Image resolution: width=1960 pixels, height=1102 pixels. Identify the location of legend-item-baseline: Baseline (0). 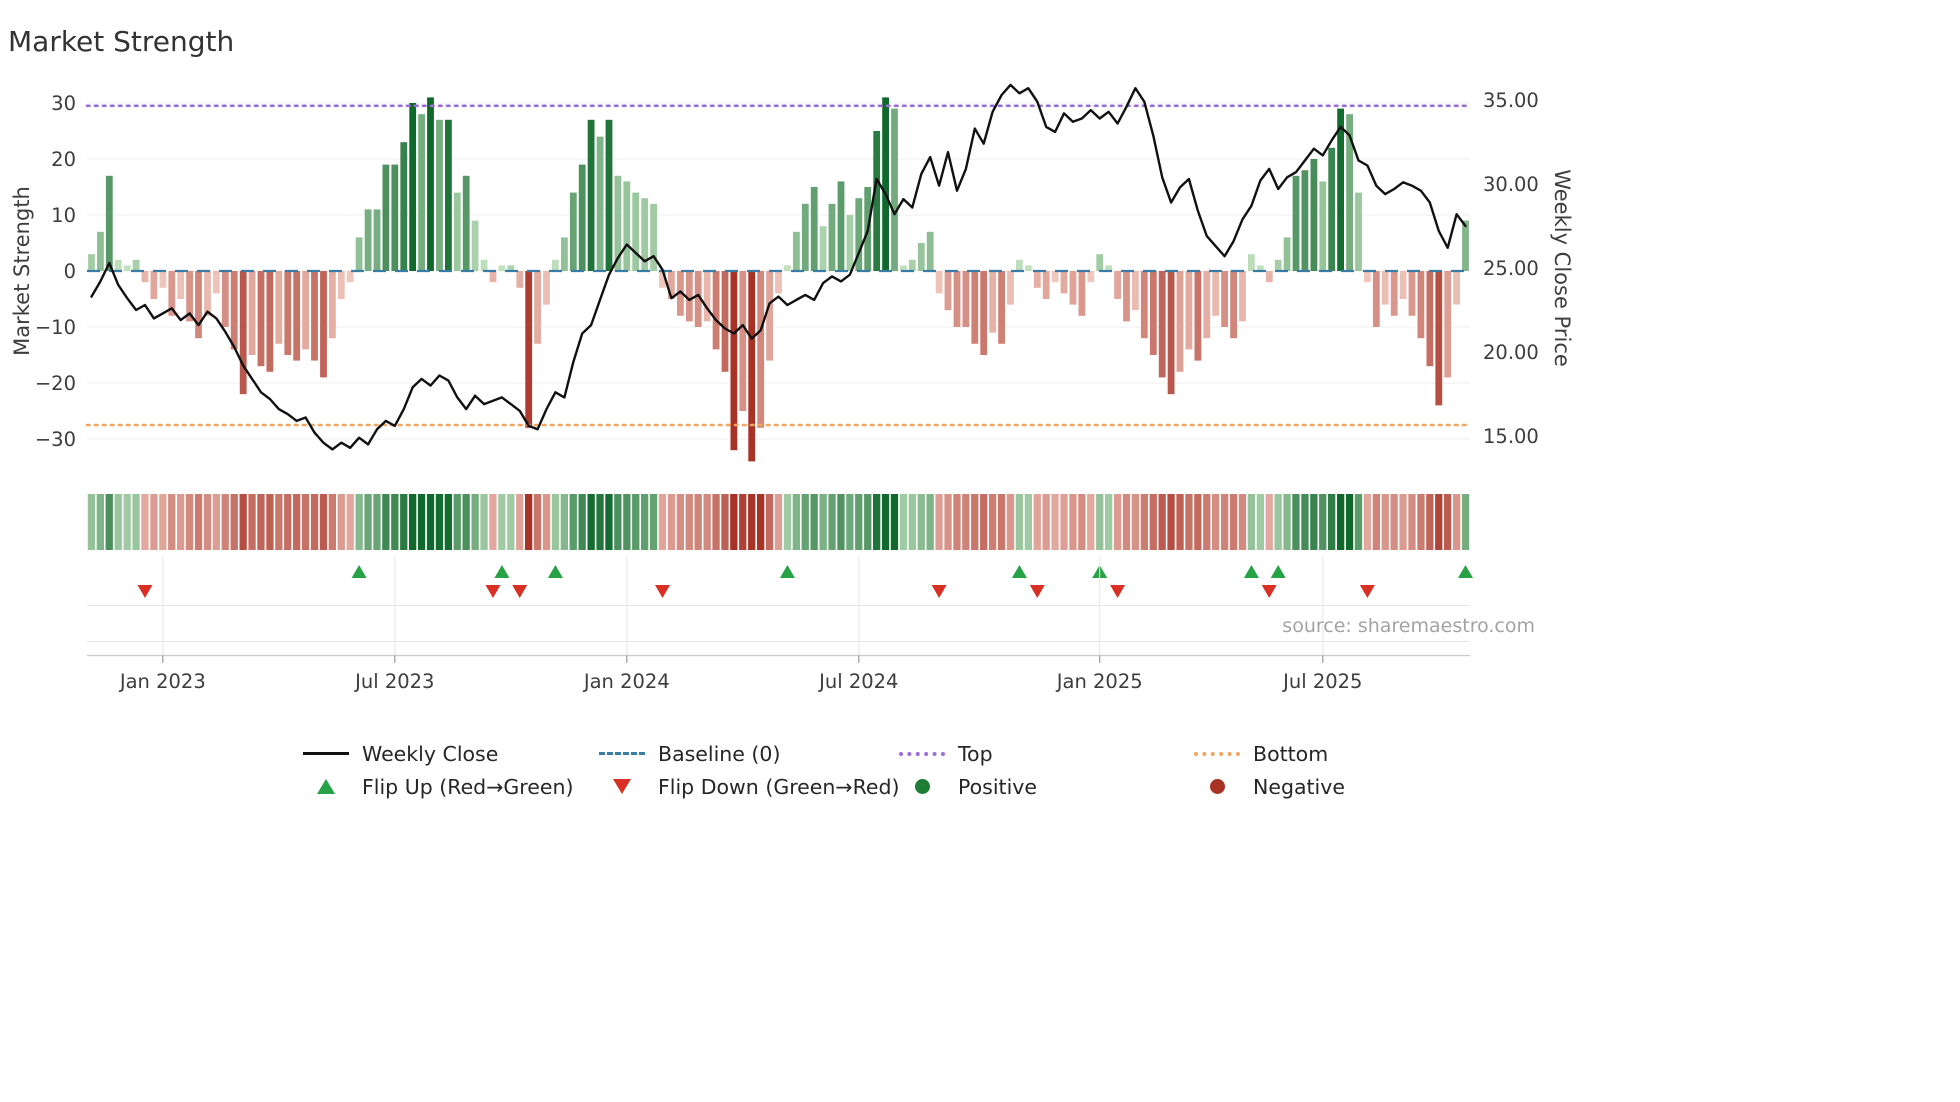
(749, 753).